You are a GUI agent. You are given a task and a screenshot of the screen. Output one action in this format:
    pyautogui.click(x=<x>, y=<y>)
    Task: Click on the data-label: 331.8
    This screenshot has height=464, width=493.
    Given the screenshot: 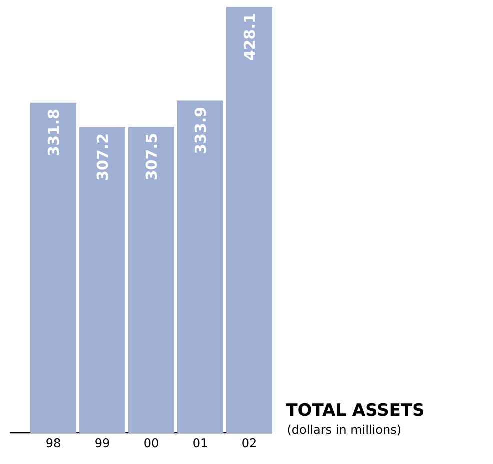 What is the action you would take?
    pyautogui.click(x=54, y=133)
    